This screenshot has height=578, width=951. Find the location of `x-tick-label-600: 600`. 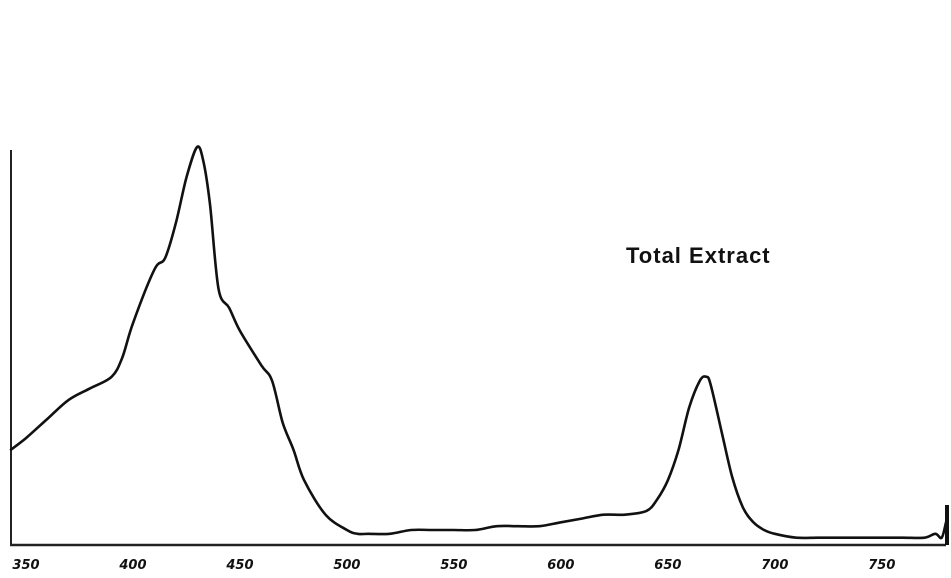

x-tick-label-600: 600 is located at coordinates (560, 565).